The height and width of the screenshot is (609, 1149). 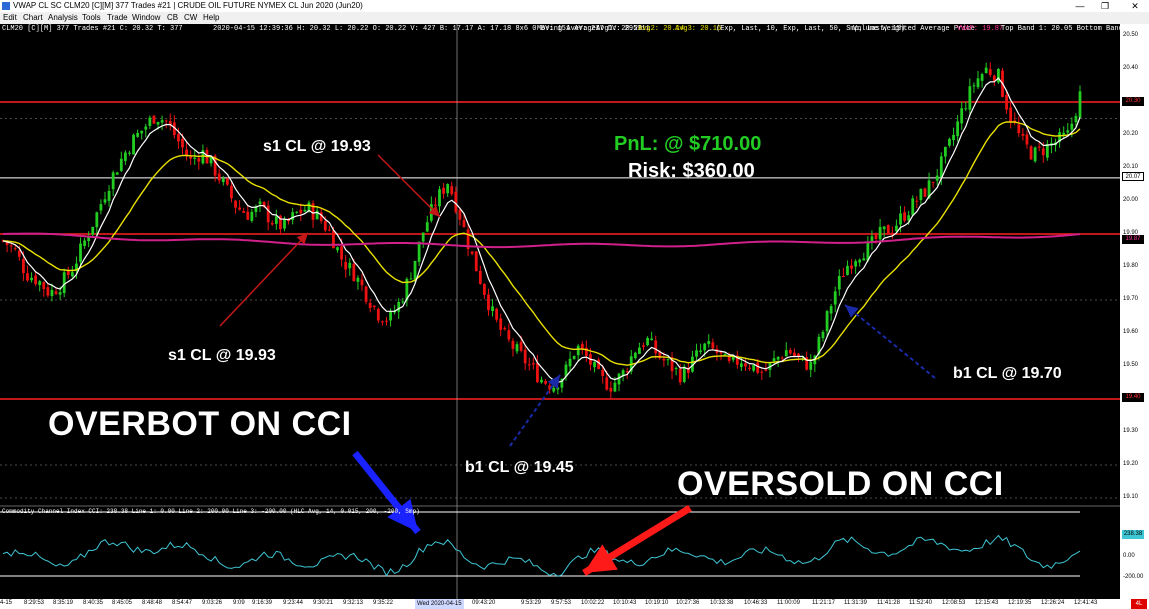 What do you see at coordinates (657, 603) in the screenshot?
I see `time-axis-label: 10:19:10` at bounding box center [657, 603].